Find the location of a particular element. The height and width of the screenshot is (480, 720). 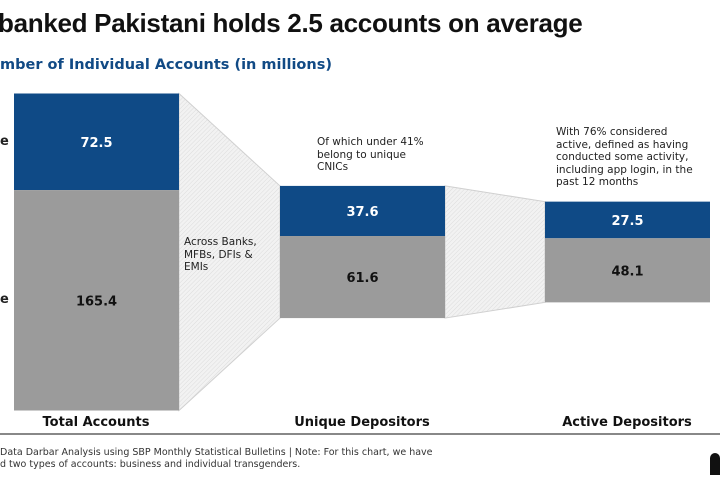

category-label-active: Active Depositors is located at coordinates (627, 422).